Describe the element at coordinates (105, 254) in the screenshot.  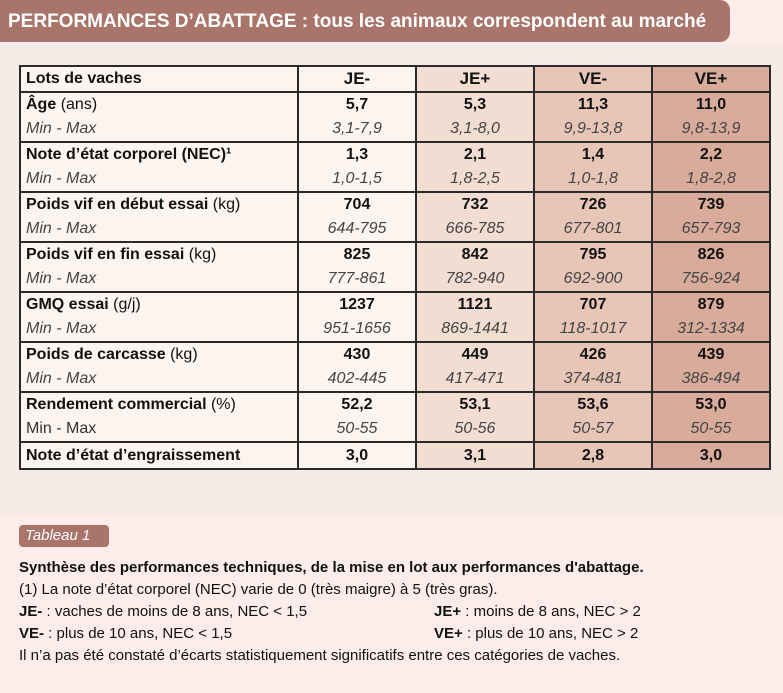
I see `row-label-text: Poids vif en fin essai` at that location.